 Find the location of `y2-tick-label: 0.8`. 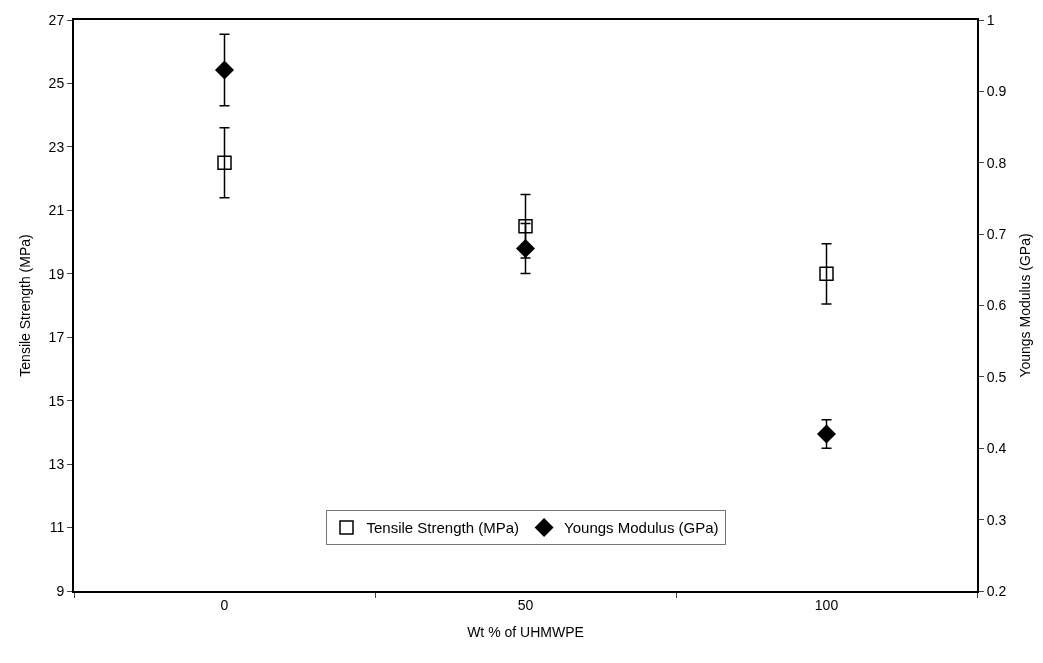

y2-tick-label: 0.8 is located at coordinates (996, 162).